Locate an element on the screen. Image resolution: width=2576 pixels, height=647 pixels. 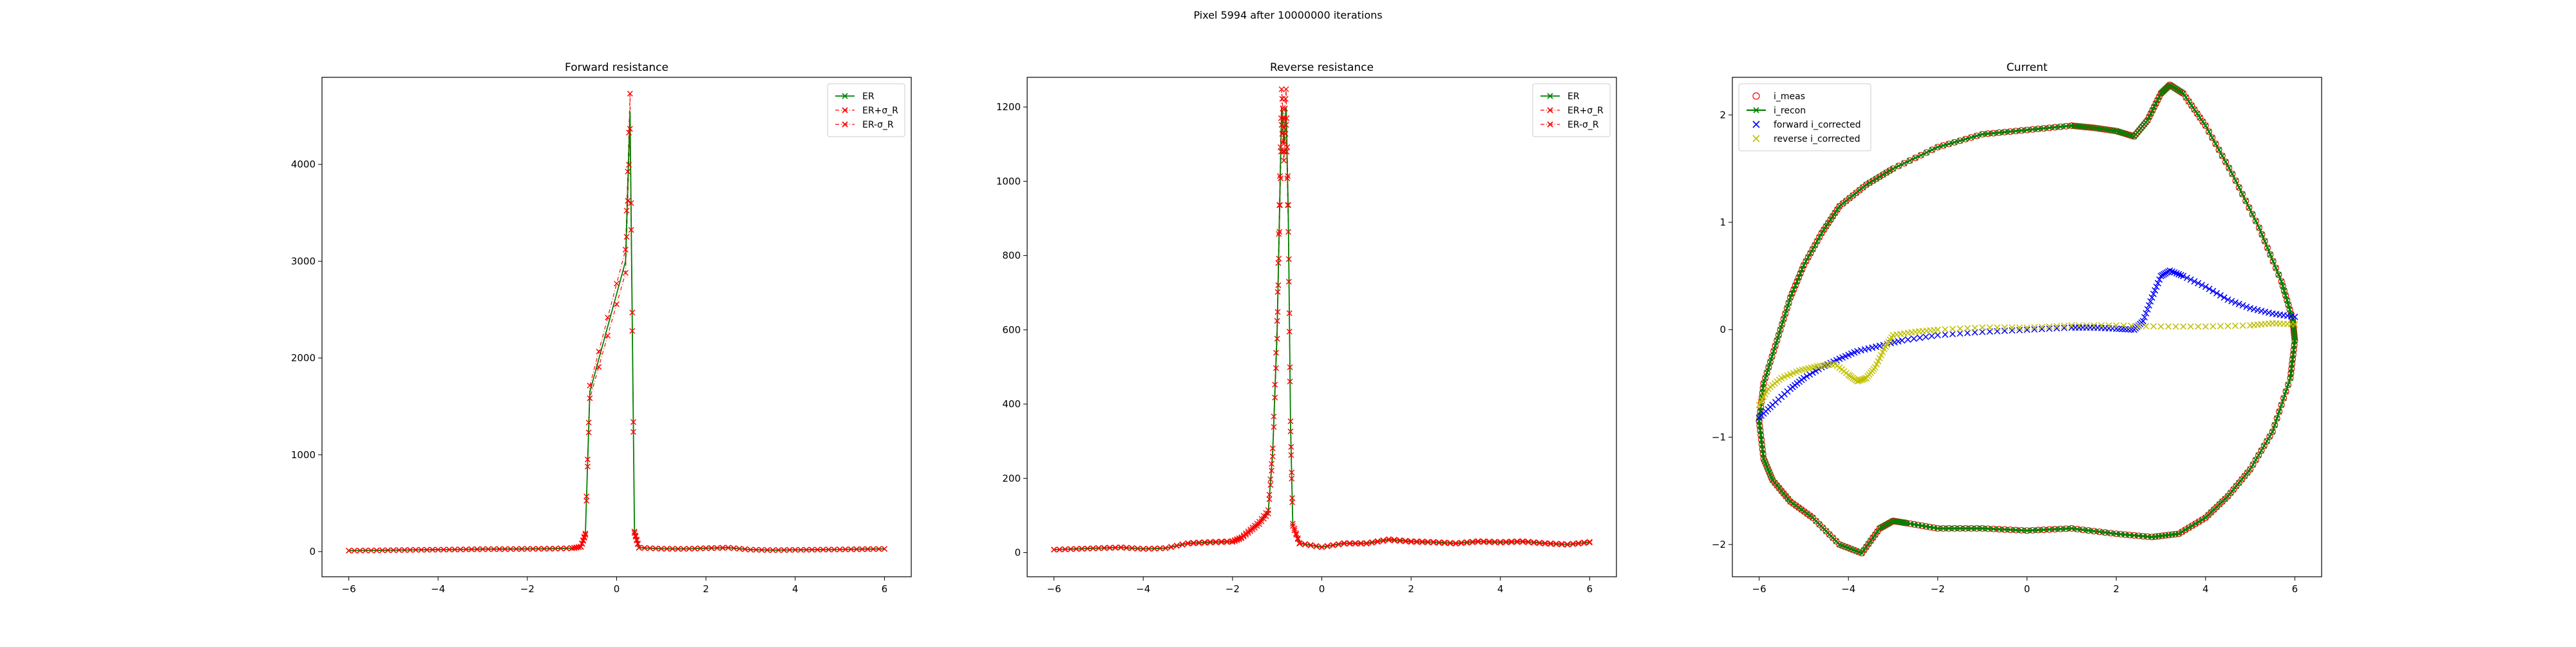
y-tick-label: 0 is located at coordinates (1723, 330).